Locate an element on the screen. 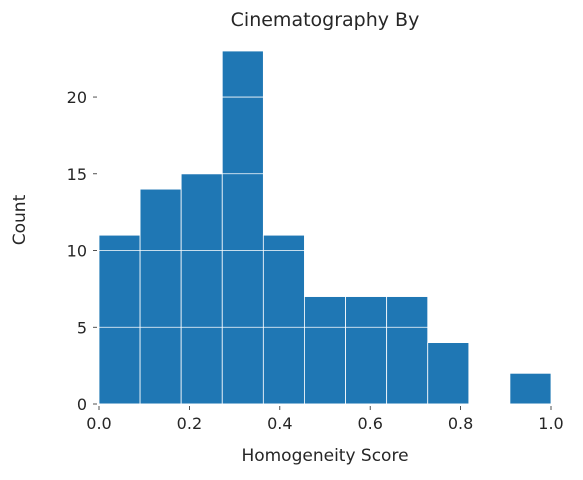  y-tick-label: 20 is located at coordinates (77, 97).